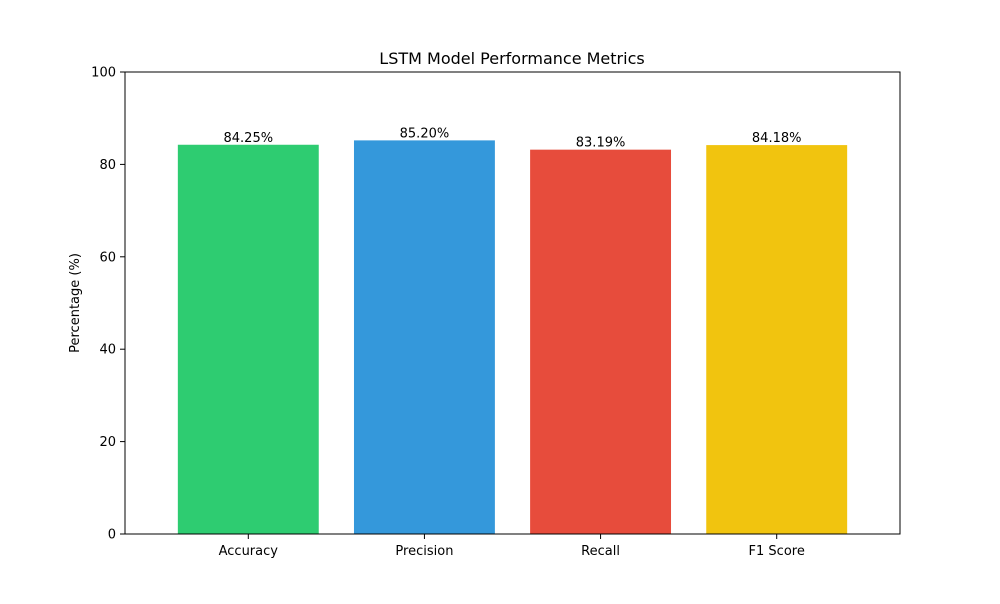 The width and height of the screenshot is (1000, 604). Describe the element at coordinates (107, 442) in the screenshot. I see `y-tick-label-20: 20` at that location.